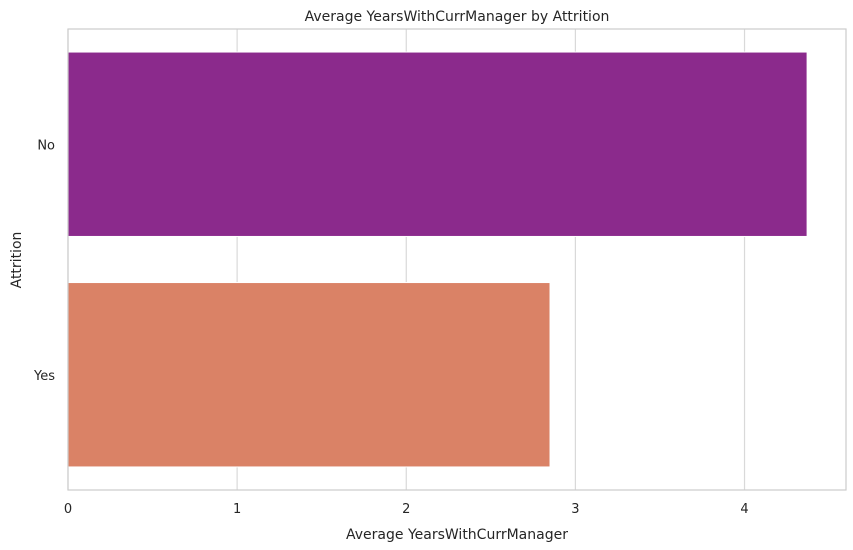 This screenshot has width=853, height=550. What do you see at coordinates (44, 376) in the screenshot?
I see `y-tick-label: Yes` at bounding box center [44, 376].